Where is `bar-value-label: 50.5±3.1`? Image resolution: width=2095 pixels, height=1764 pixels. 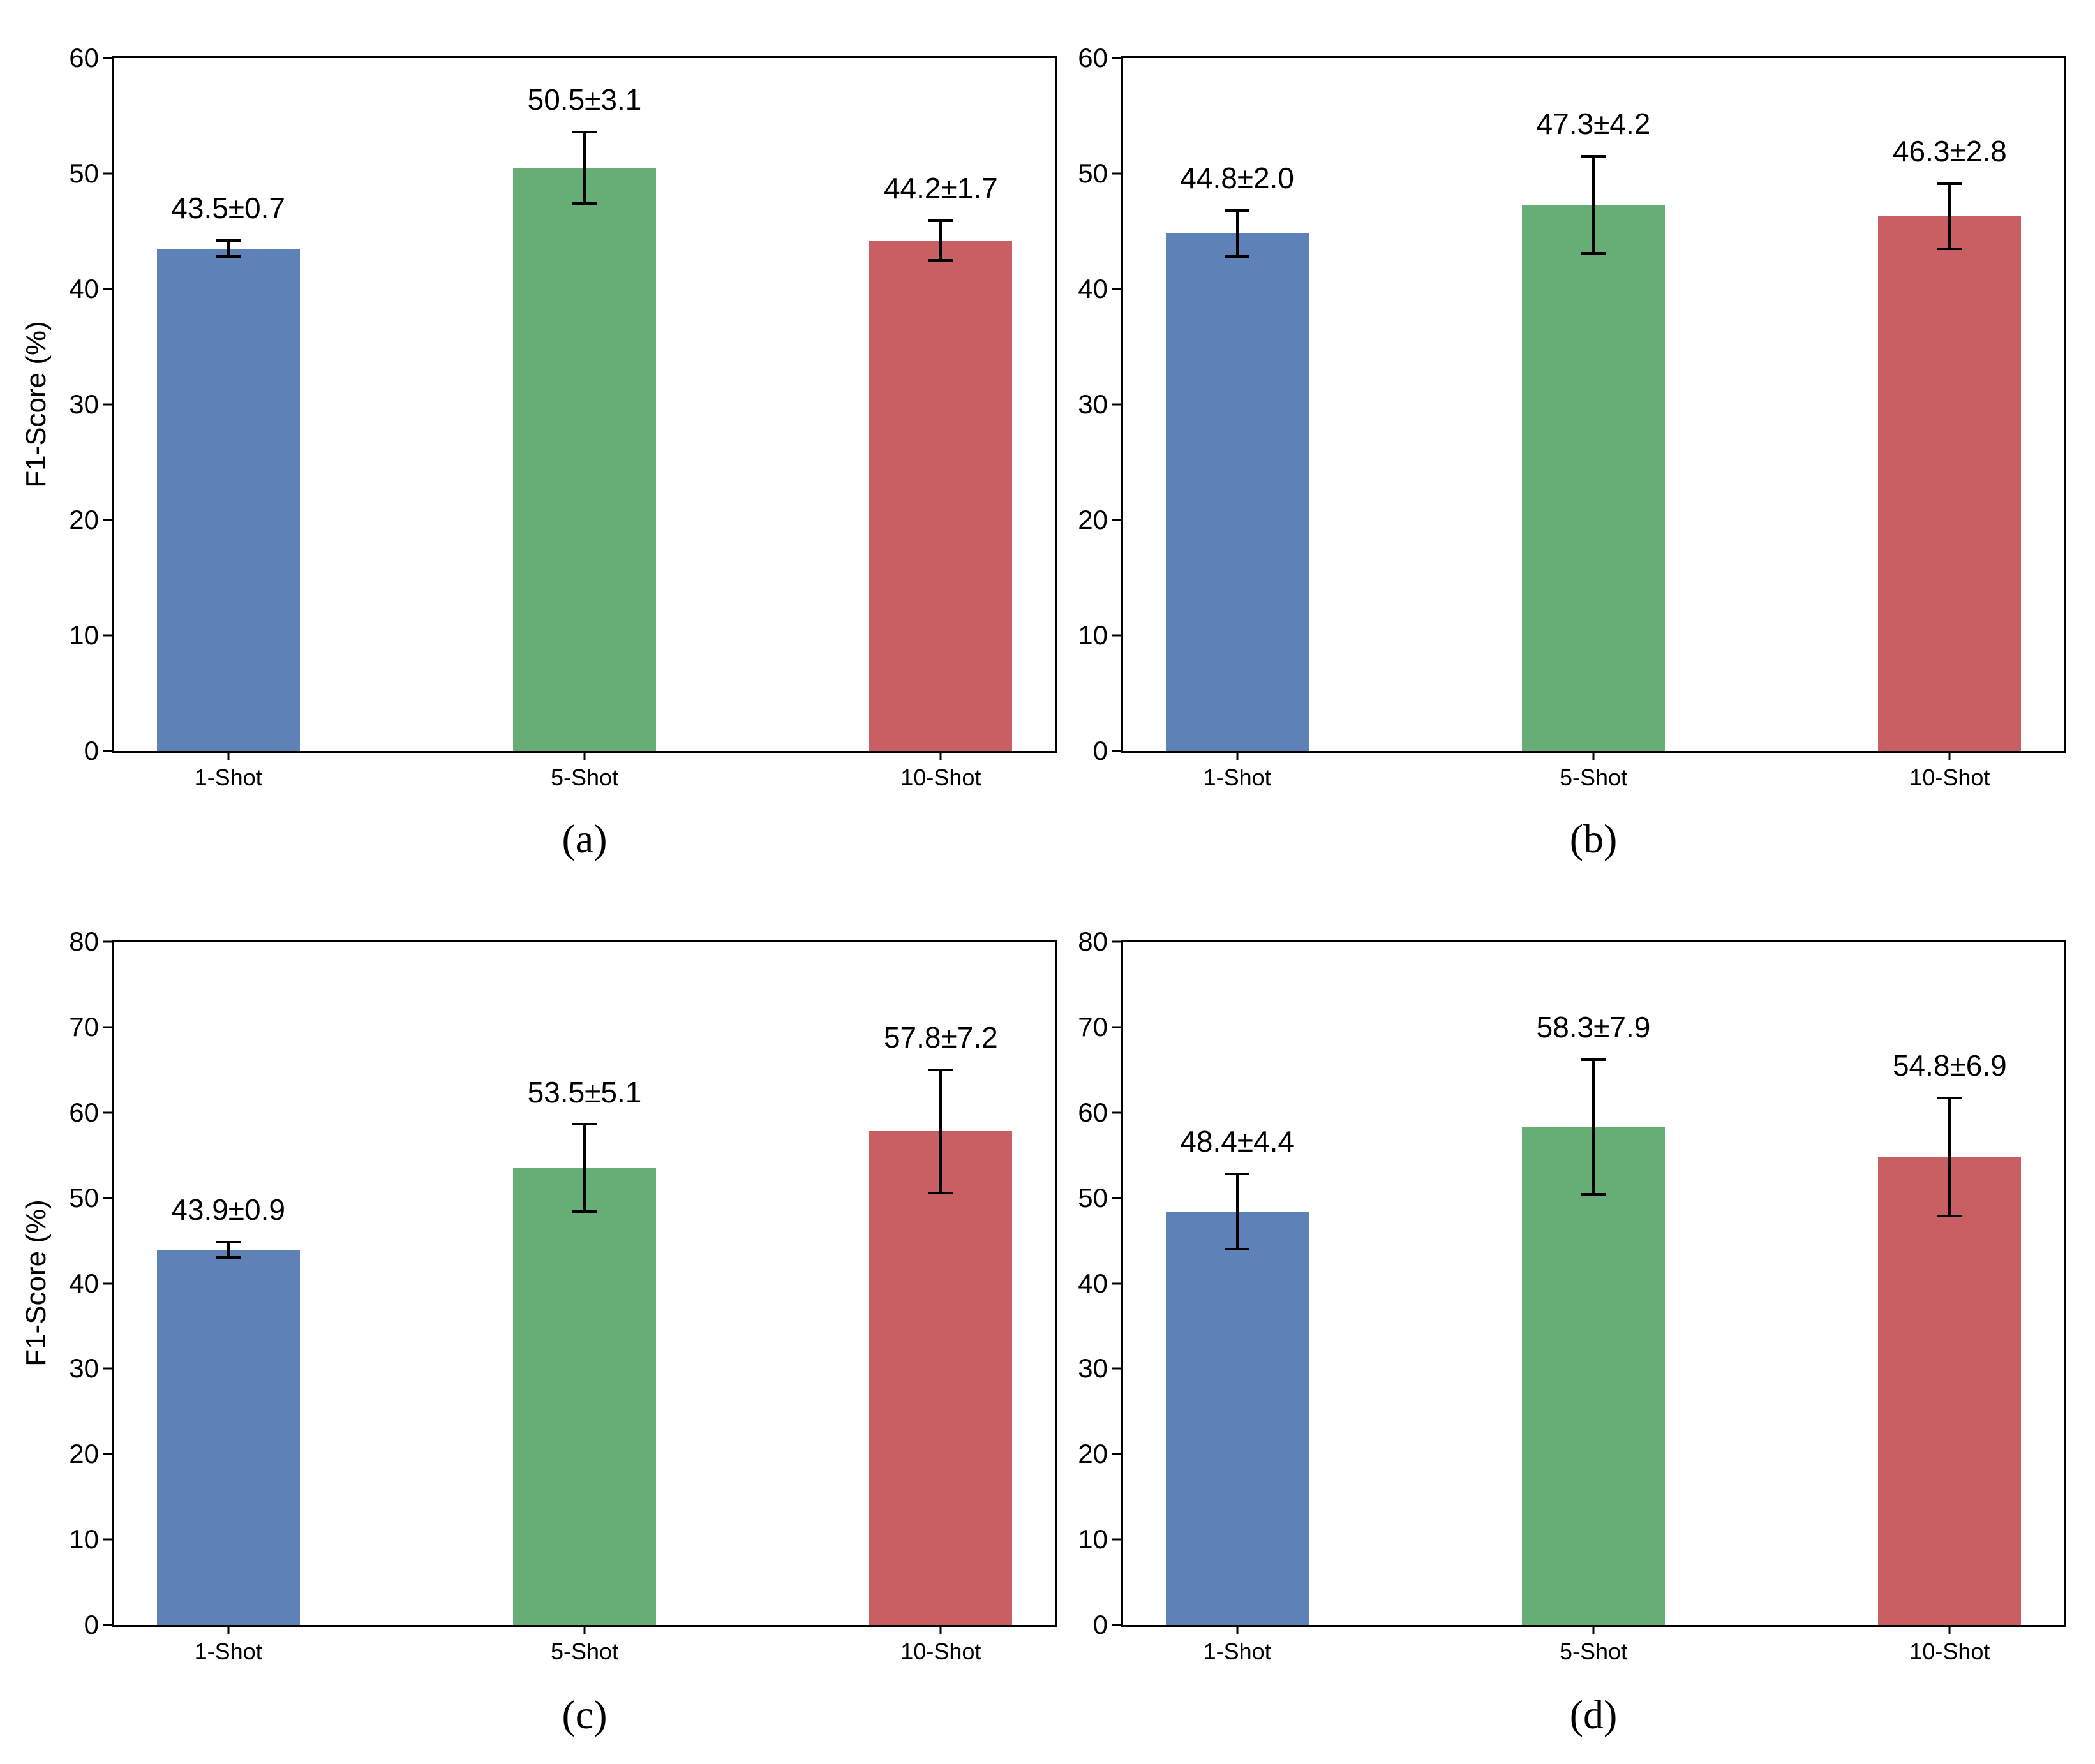 bar-value-label: 50.5±3.1 is located at coordinates (584, 99).